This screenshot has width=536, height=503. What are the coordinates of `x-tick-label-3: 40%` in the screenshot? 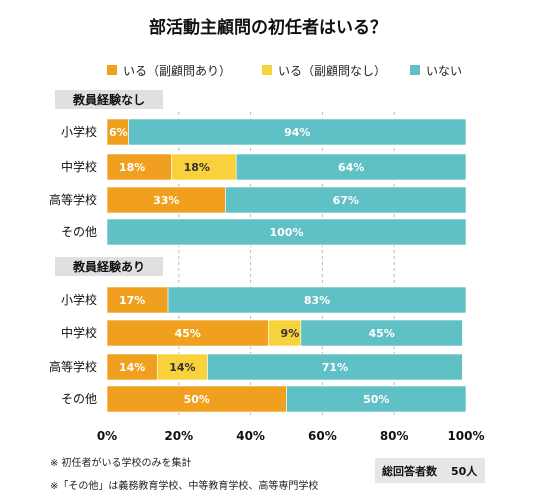 It's located at (250, 436).